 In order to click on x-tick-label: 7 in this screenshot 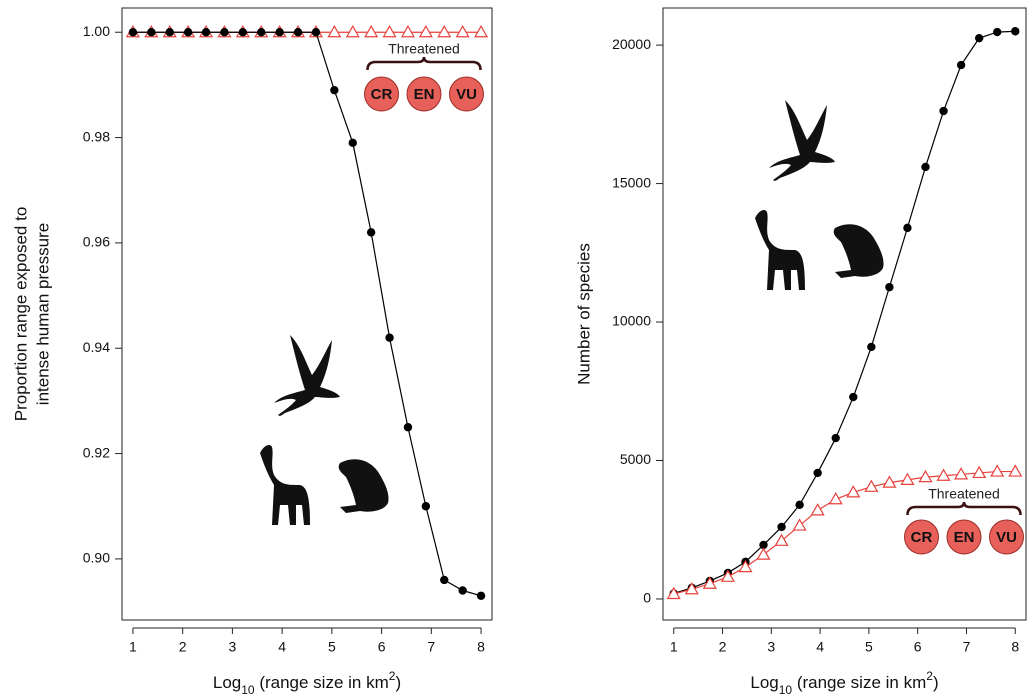, I will do `click(967, 647)`.